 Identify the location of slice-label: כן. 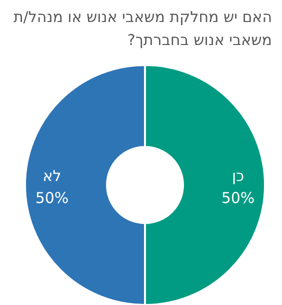
(238, 176).